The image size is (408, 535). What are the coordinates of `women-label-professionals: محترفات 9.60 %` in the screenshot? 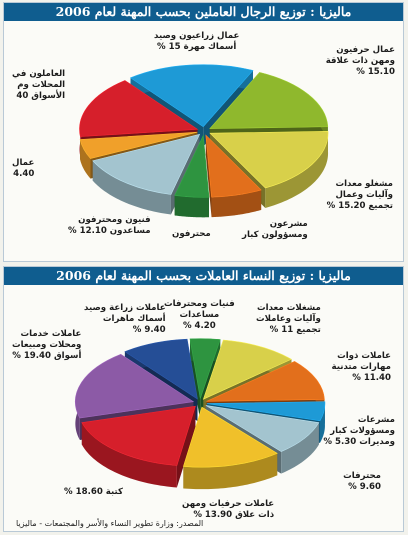 It's located at (362, 481).